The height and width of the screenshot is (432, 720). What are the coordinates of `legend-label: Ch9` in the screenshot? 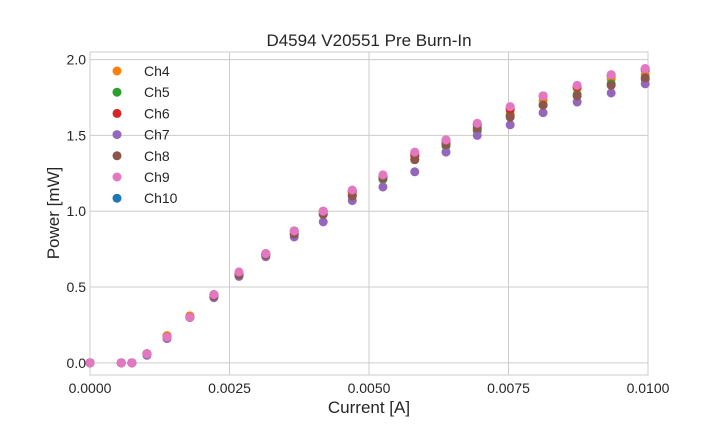 It's located at (157, 177).